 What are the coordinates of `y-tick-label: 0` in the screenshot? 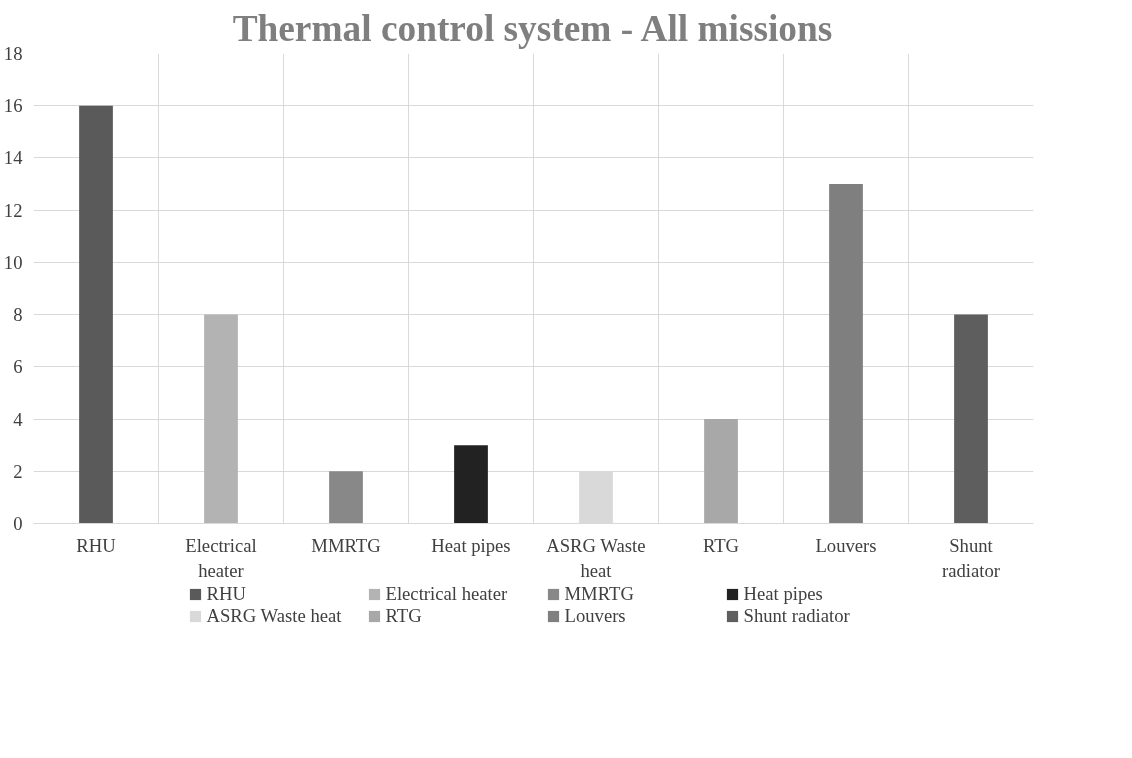 It's located at (18, 523).